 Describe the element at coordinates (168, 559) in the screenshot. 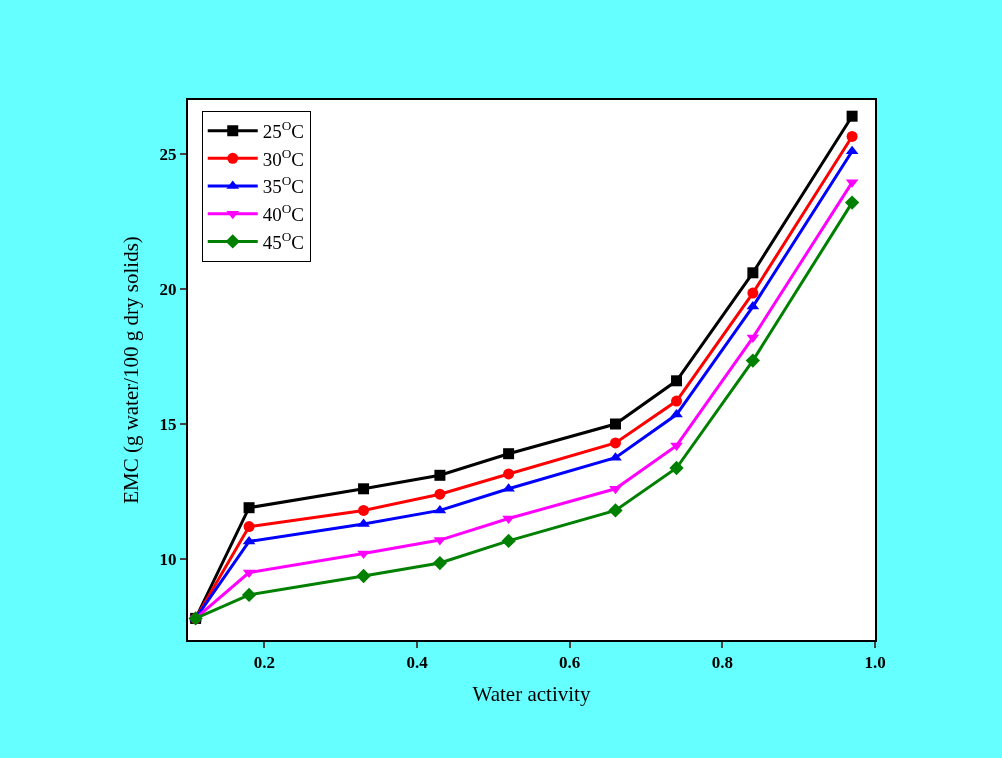

I see `y-tick-label: 10` at that location.